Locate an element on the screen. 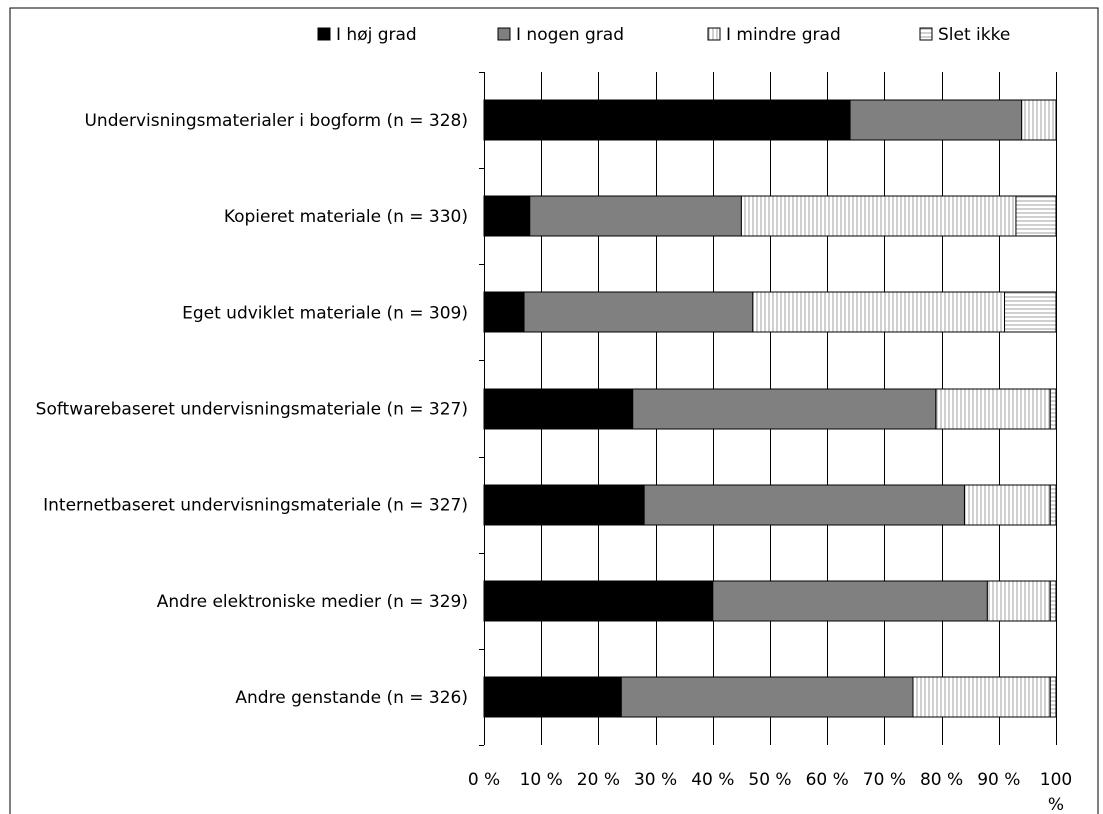 The height and width of the screenshot is (814, 1103). category-label: Andre elektroniske medier (n = 329) is located at coordinates (312, 602).